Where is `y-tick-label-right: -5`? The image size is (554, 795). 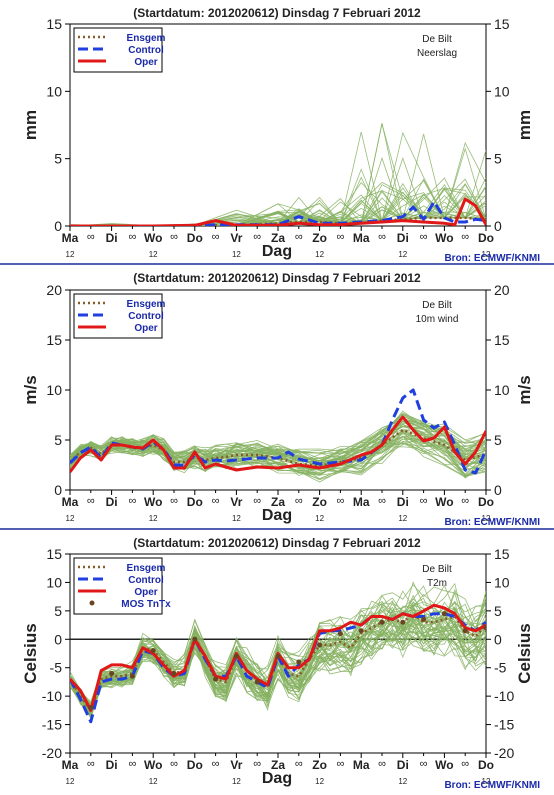
y-tick-label-right: -5 is located at coordinates (500, 668).